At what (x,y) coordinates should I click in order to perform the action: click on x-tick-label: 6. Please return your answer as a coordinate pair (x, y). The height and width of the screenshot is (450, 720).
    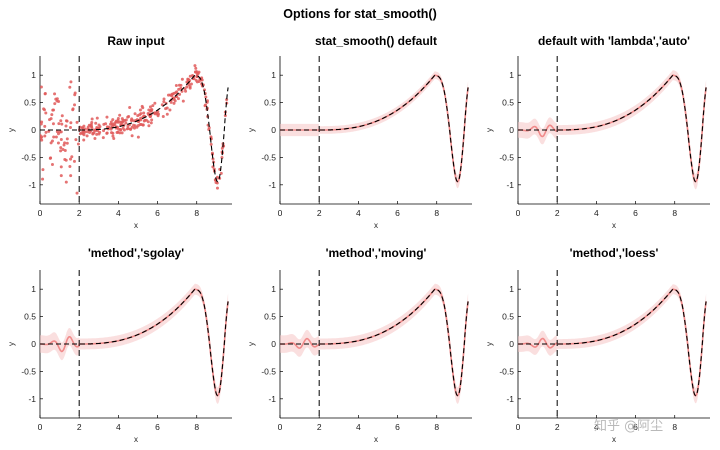
    Looking at the image, I should click on (157, 427).